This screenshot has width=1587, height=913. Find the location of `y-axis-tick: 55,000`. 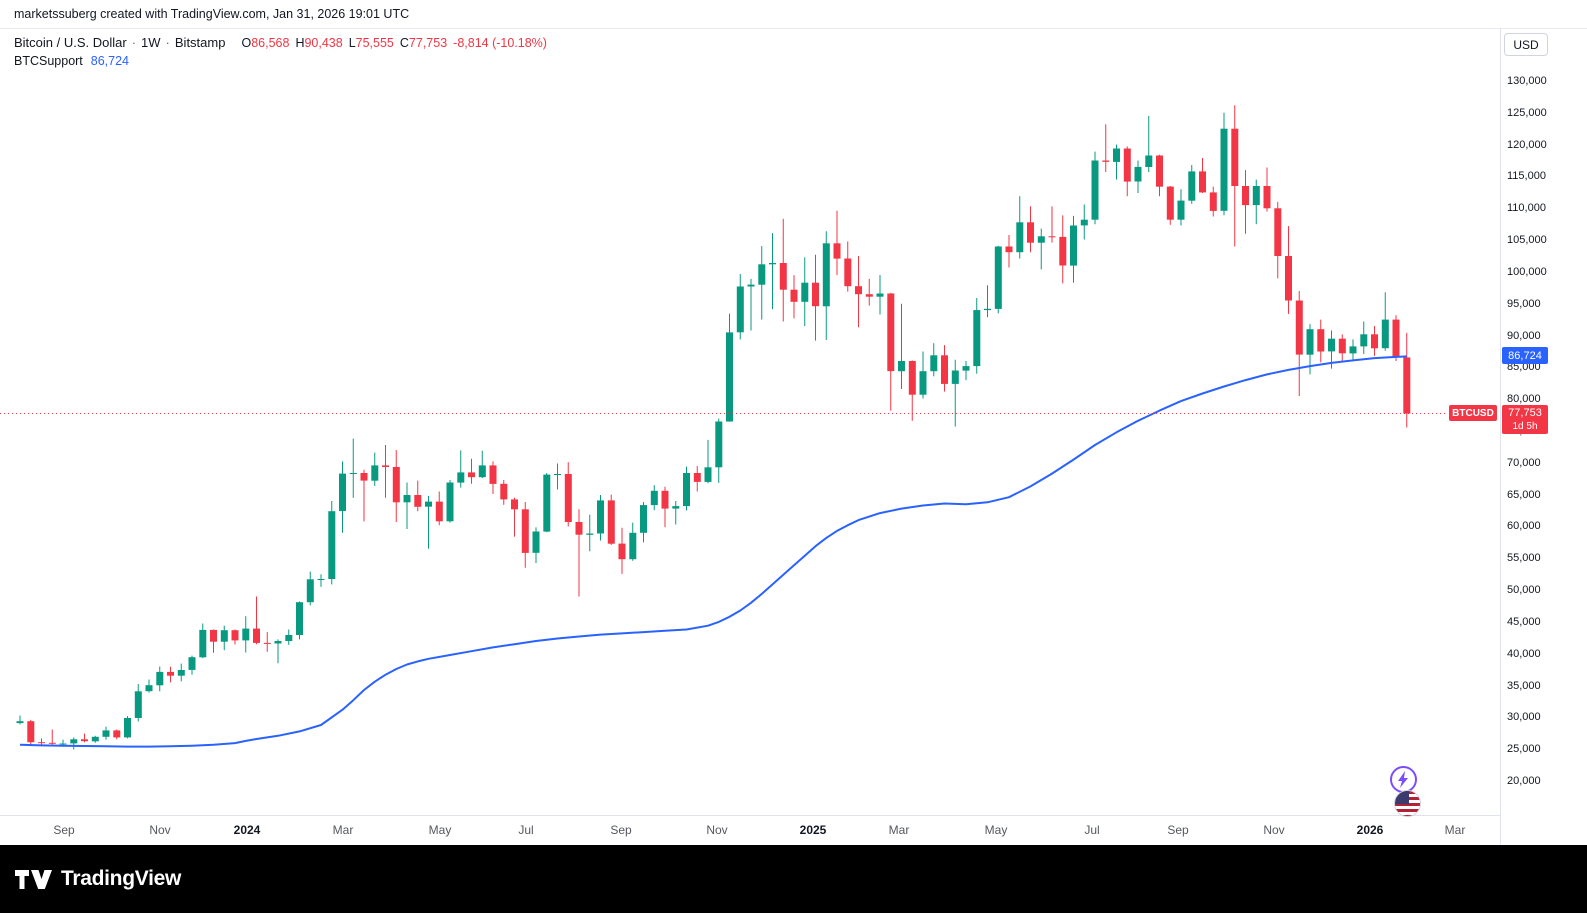

y-axis-tick: 55,000 is located at coordinates (1524, 558).